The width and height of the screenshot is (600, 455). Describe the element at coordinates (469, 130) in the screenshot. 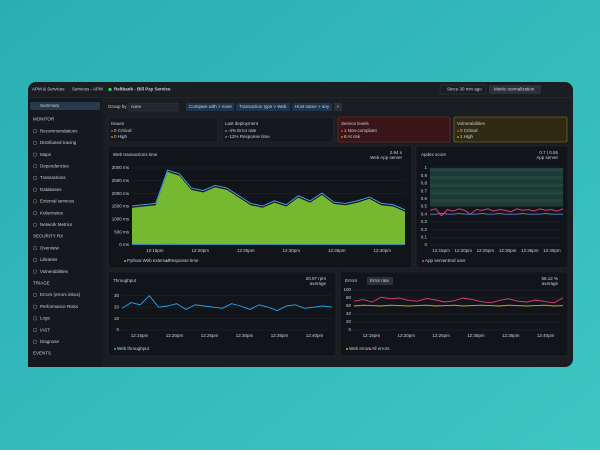

I see `card-line: 0 Critical` at that location.